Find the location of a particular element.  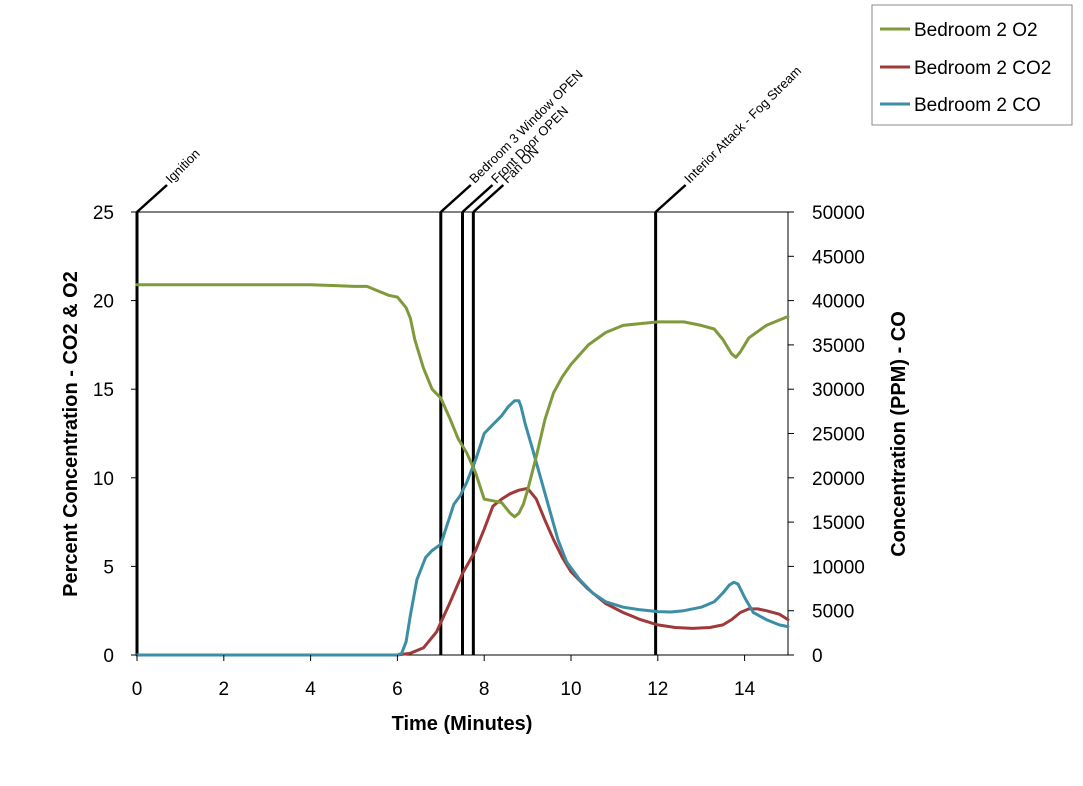

y-right-tick-label: 0 is located at coordinates (817, 656).